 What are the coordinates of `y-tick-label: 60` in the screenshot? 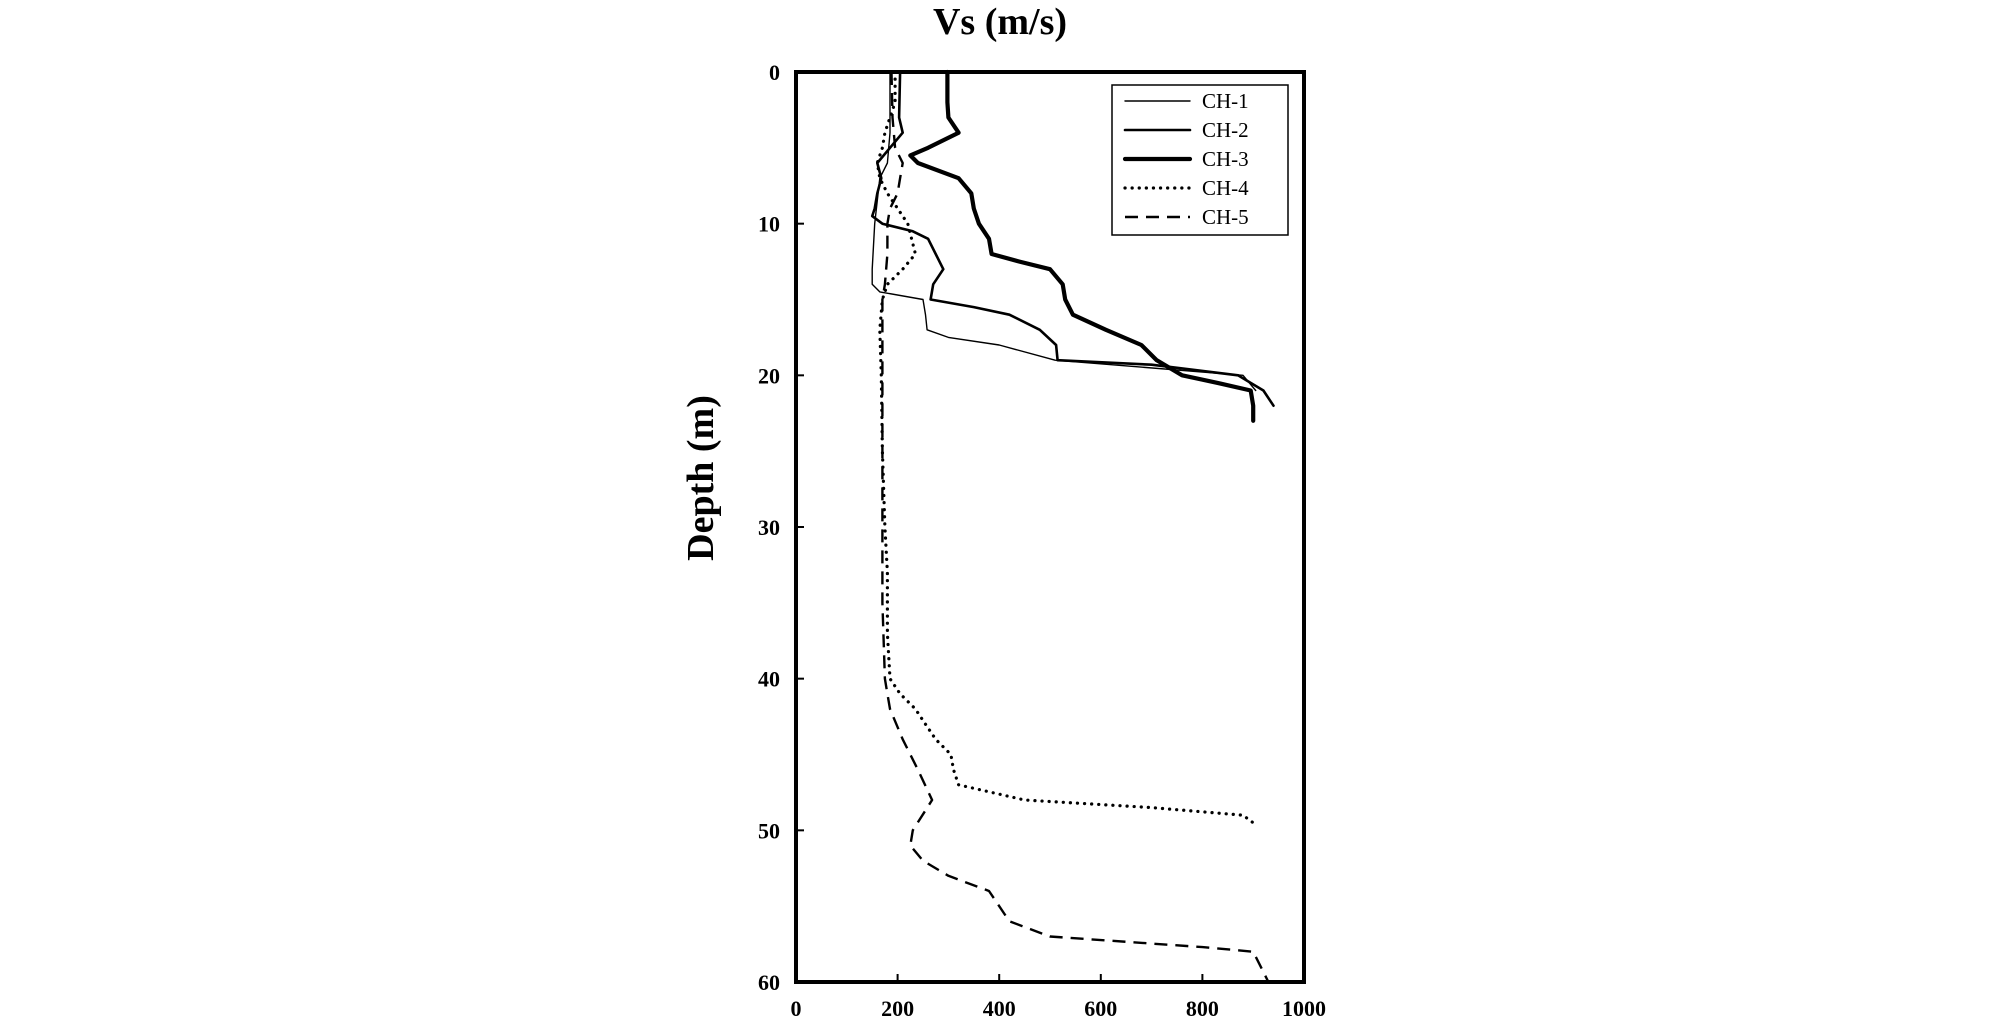 It's located at (769, 982).